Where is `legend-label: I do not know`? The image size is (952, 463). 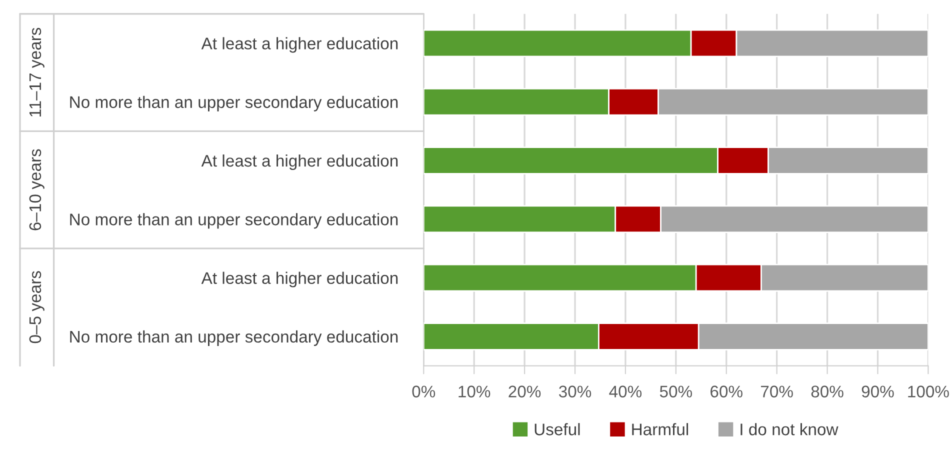 legend-label: I do not know is located at coordinates (789, 429).